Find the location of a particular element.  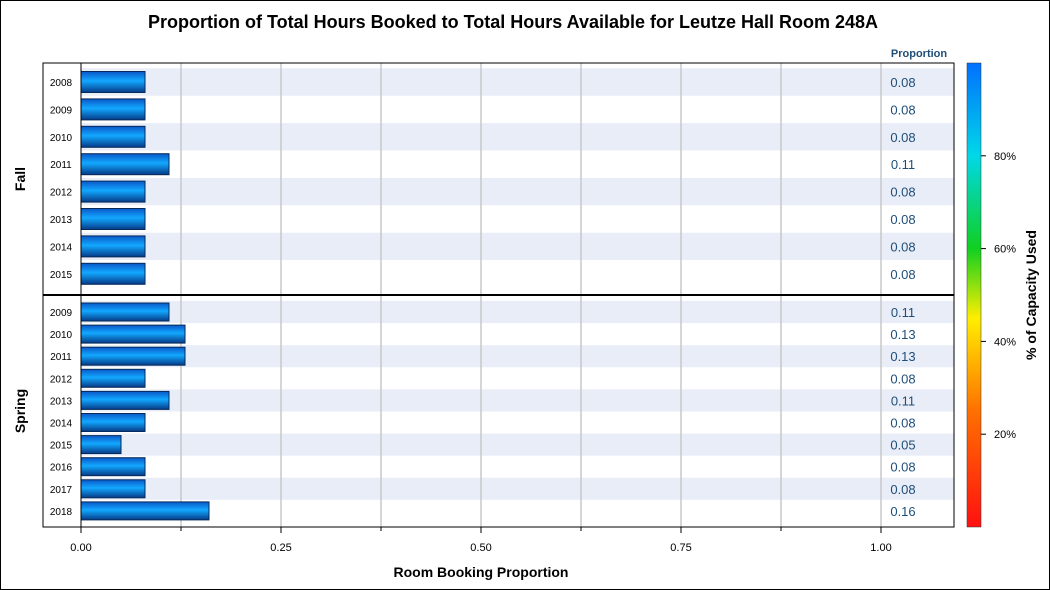

colorbar-tick-label: 60% is located at coordinates (1005, 250).